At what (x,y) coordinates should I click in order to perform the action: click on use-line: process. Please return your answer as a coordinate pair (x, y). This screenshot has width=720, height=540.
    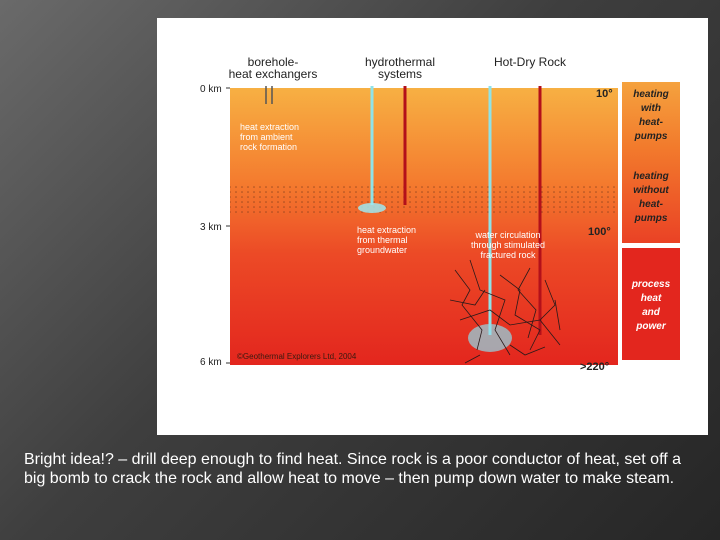
    Looking at the image, I should click on (651, 284).